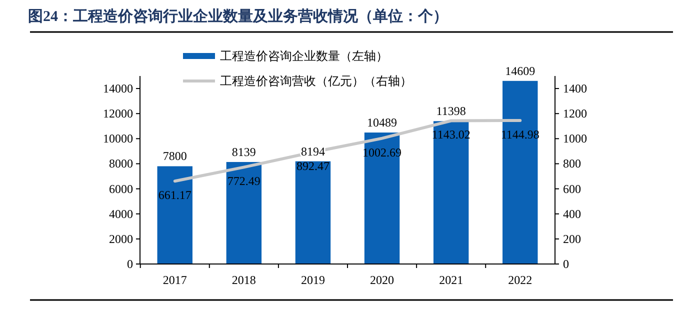 The height and width of the screenshot is (330, 679). Describe the element at coordinates (572, 163) in the screenshot. I see `y2-tick-label: 800` at that location.